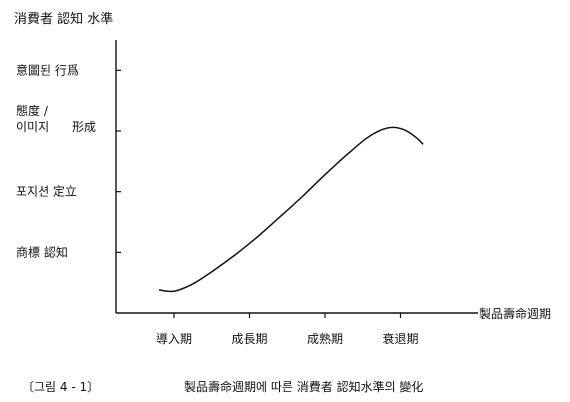 The height and width of the screenshot is (402, 570). What do you see at coordinates (42, 251) in the screenshot?
I see `y-tick-label: 商標 認知` at bounding box center [42, 251].